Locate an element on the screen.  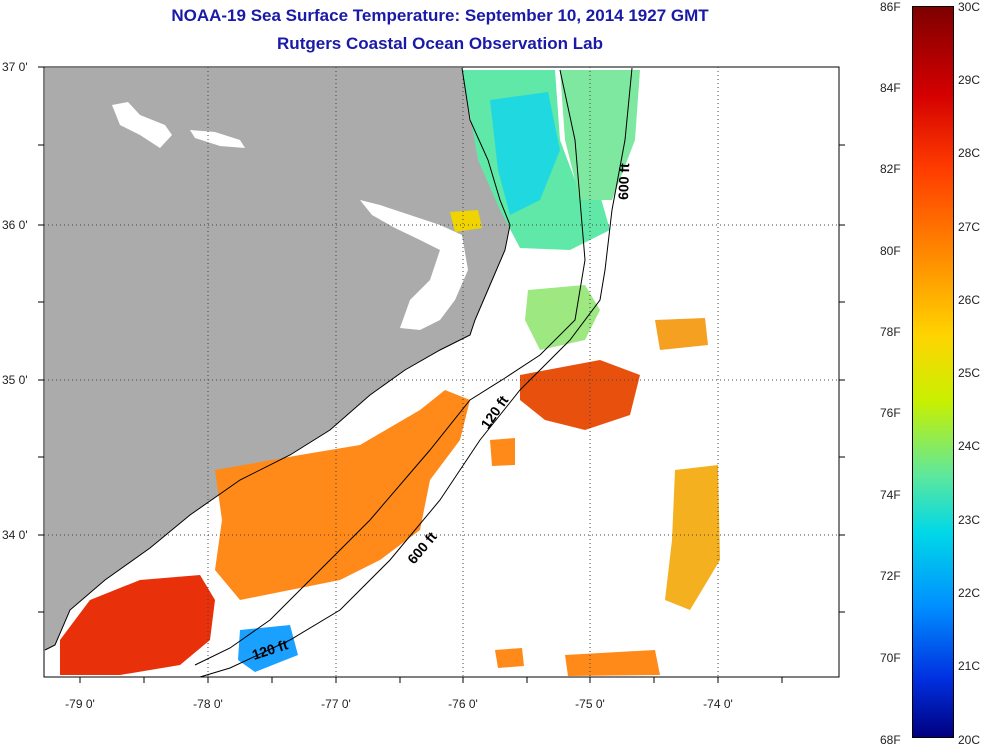
cb-c-26: 26C is located at coordinates (969, 300).